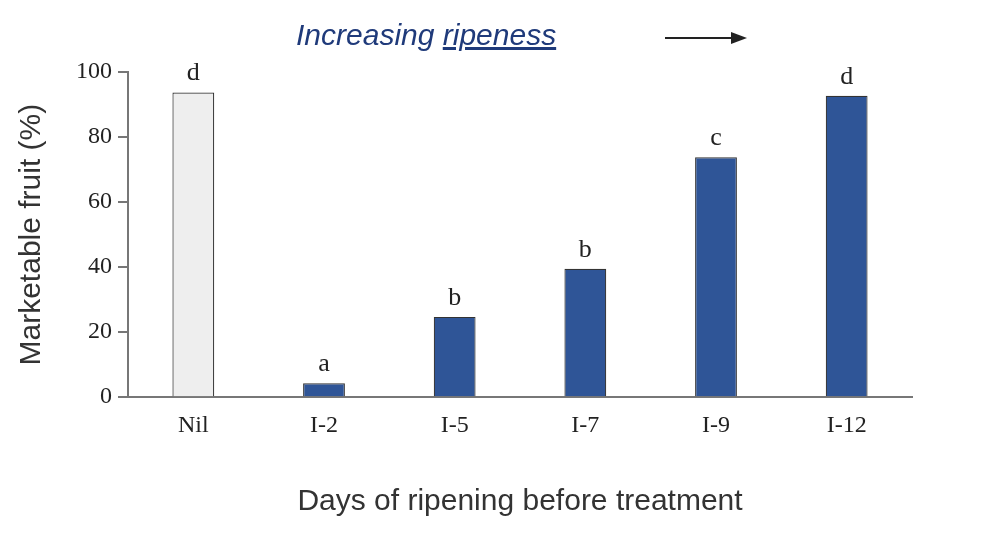 This screenshot has height=534, width=1002. What do you see at coordinates (100, 265) in the screenshot?
I see `y-tick-label: 40` at bounding box center [100, 265].